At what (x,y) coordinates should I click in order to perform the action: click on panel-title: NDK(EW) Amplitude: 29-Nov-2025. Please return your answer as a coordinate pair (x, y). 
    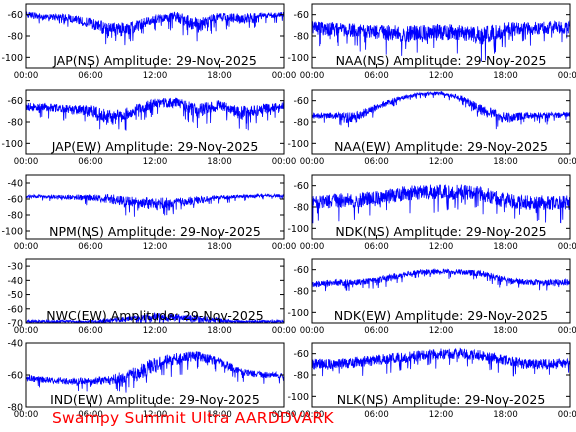
    Looking at the image, I should click on (441, 315).